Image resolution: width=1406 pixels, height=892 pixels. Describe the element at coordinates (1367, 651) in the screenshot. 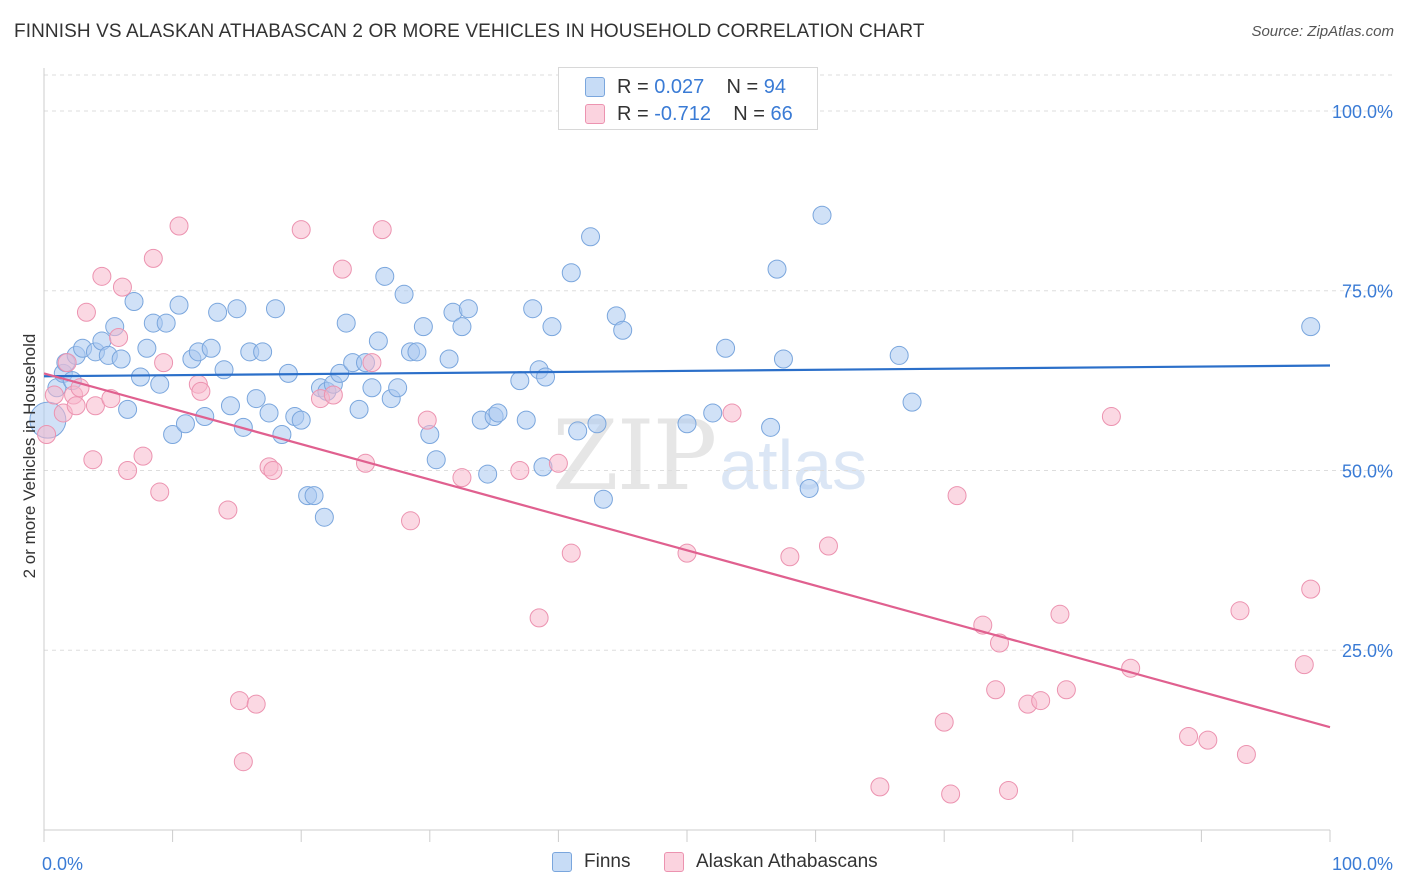

I see `y-tick-label: 25.0%` at that location.